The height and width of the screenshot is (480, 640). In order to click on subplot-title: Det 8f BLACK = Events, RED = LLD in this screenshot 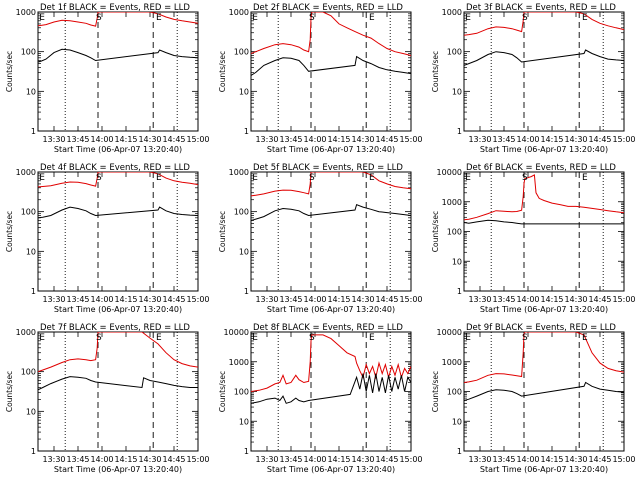, I will do `click(328, 328)`.